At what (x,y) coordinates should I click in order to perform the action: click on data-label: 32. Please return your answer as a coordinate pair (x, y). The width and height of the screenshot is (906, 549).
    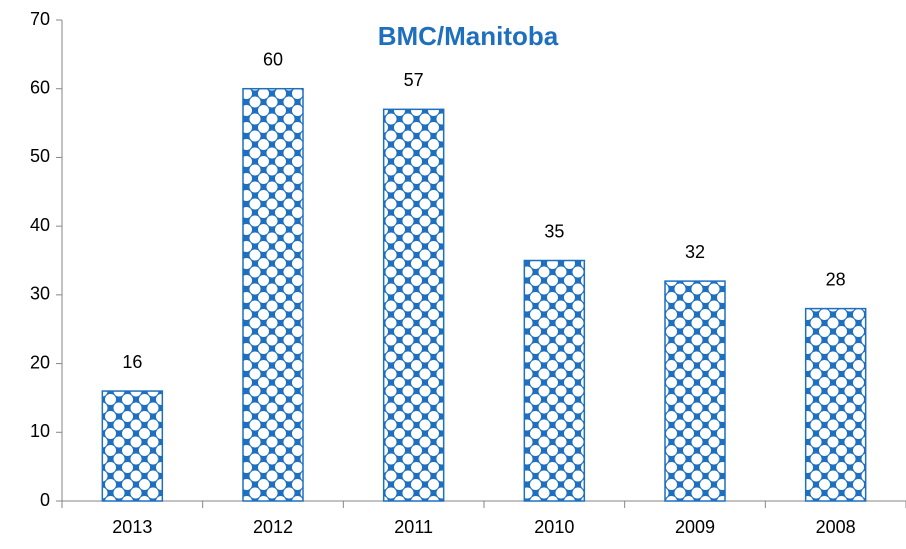
    Looking at the image, I should click on (695, 252).